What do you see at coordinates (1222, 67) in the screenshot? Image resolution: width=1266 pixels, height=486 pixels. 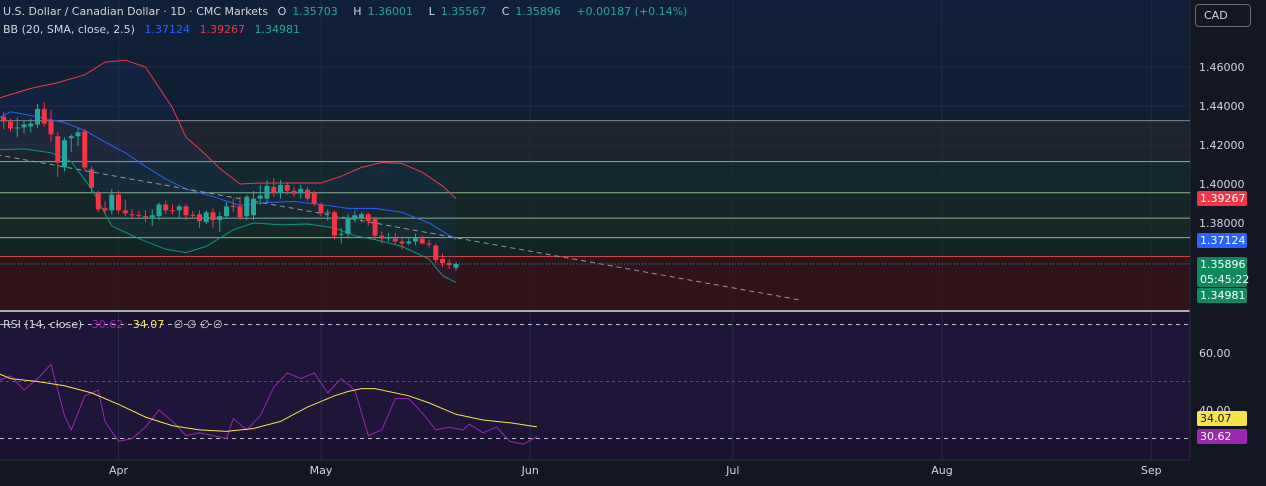 I see `price-tick-label: 1.46000` at bounding box center [1222, 67].